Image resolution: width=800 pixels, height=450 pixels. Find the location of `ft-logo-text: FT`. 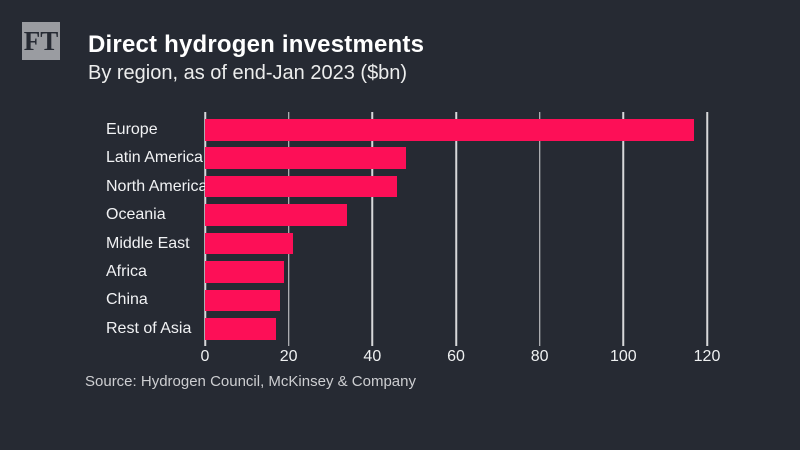

ft-logo-text: FT is located at coordinates (41, 40).